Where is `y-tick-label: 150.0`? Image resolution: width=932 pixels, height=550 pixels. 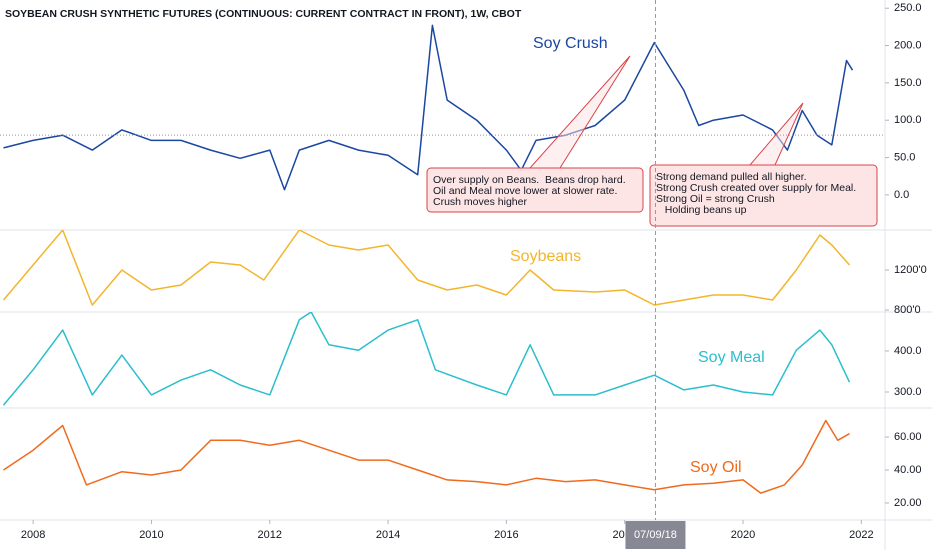
y-tick-label: 150.0 is located at coordinates (908, 83).